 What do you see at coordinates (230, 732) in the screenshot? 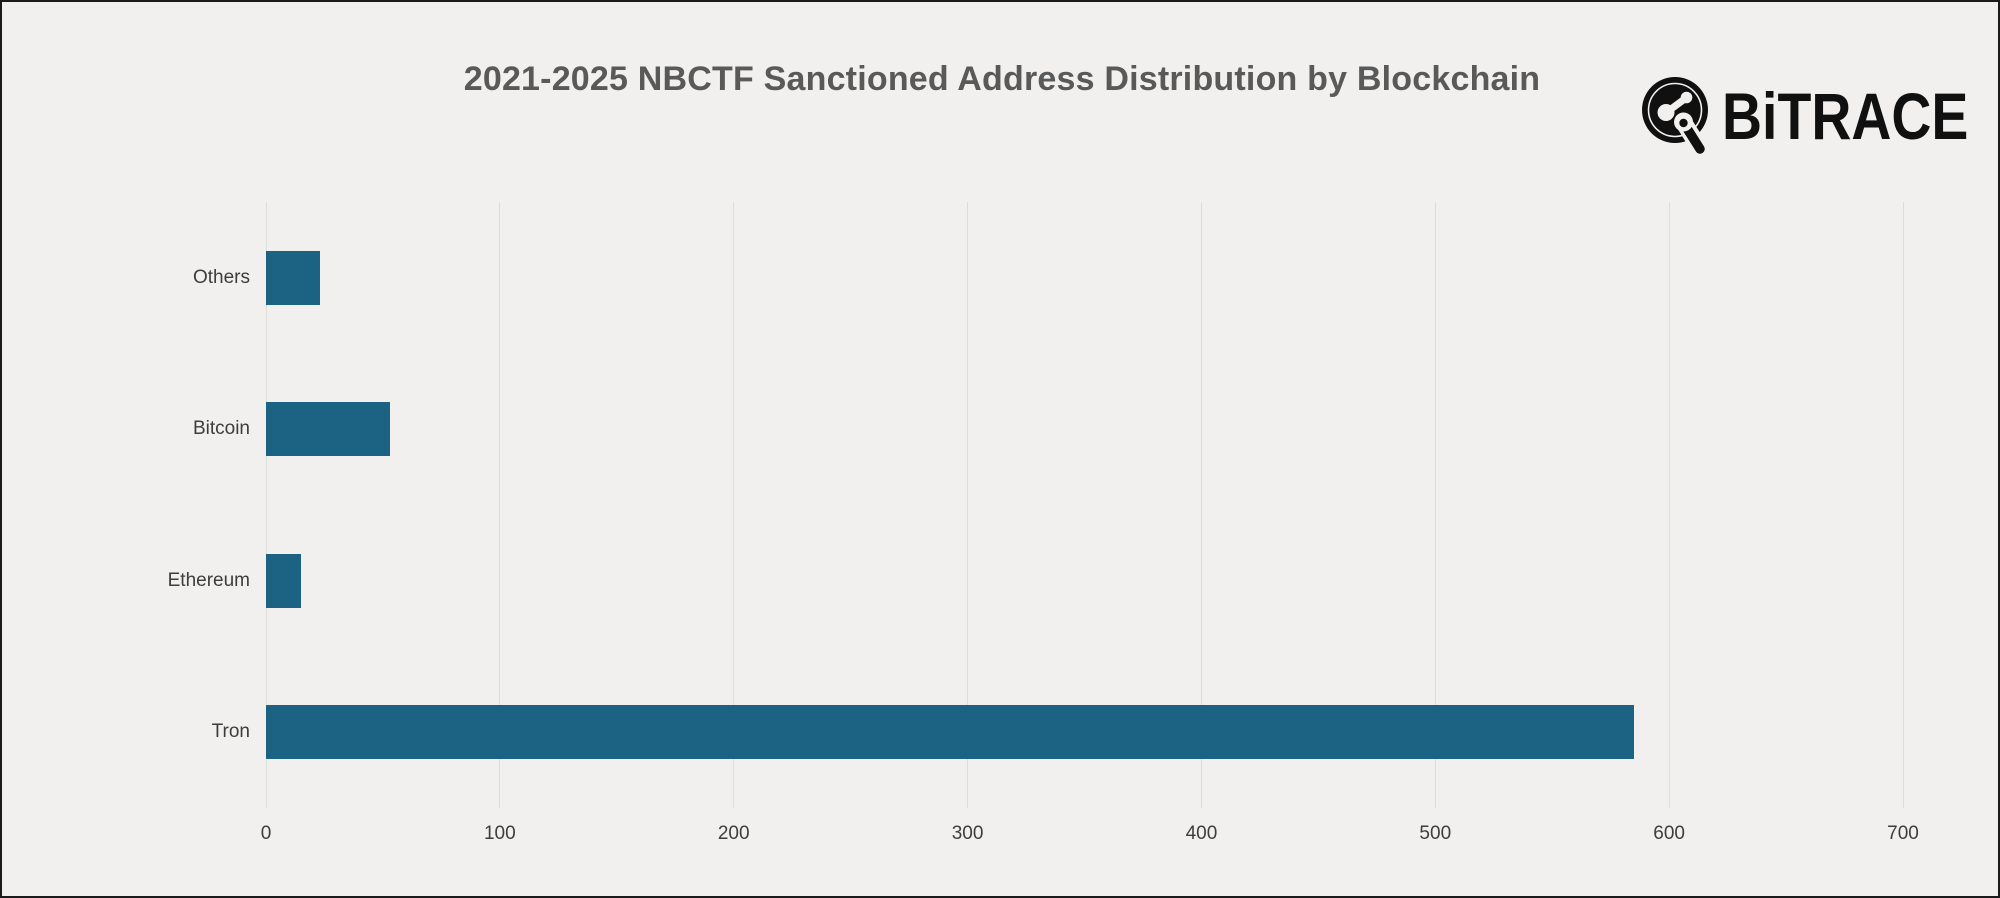
I see `category-label-tron: Tron` at bounding box center [230, 732].